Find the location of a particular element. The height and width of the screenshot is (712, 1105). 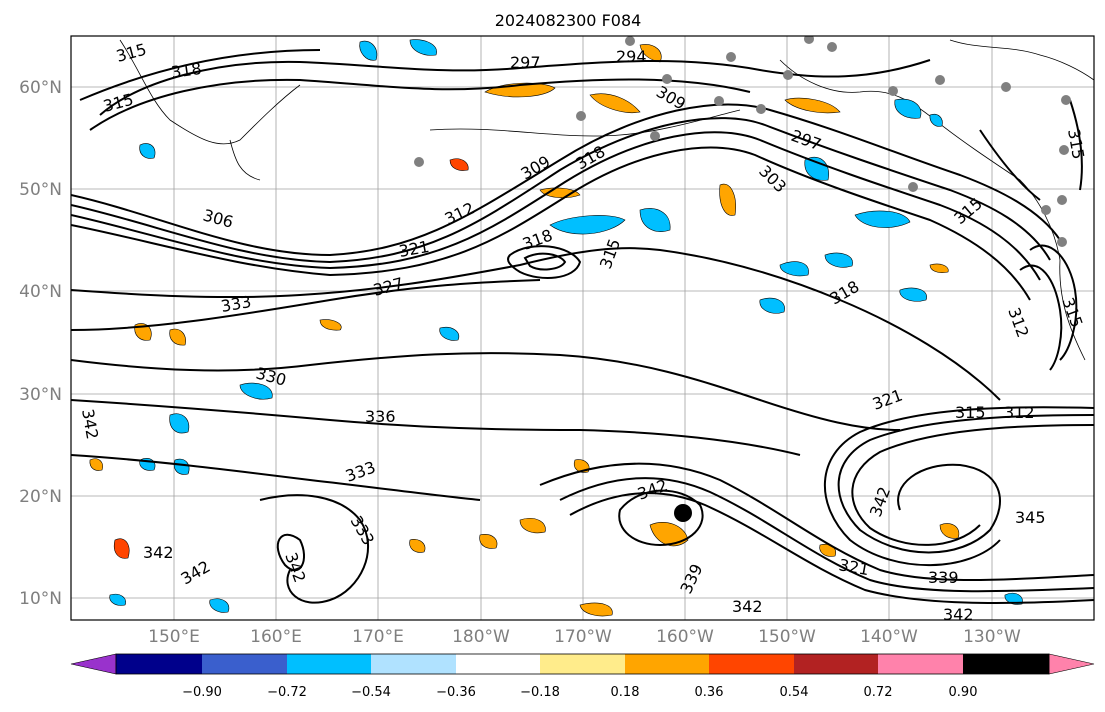

lat-tick-label: 10°N is located at coordinates (40, 599).